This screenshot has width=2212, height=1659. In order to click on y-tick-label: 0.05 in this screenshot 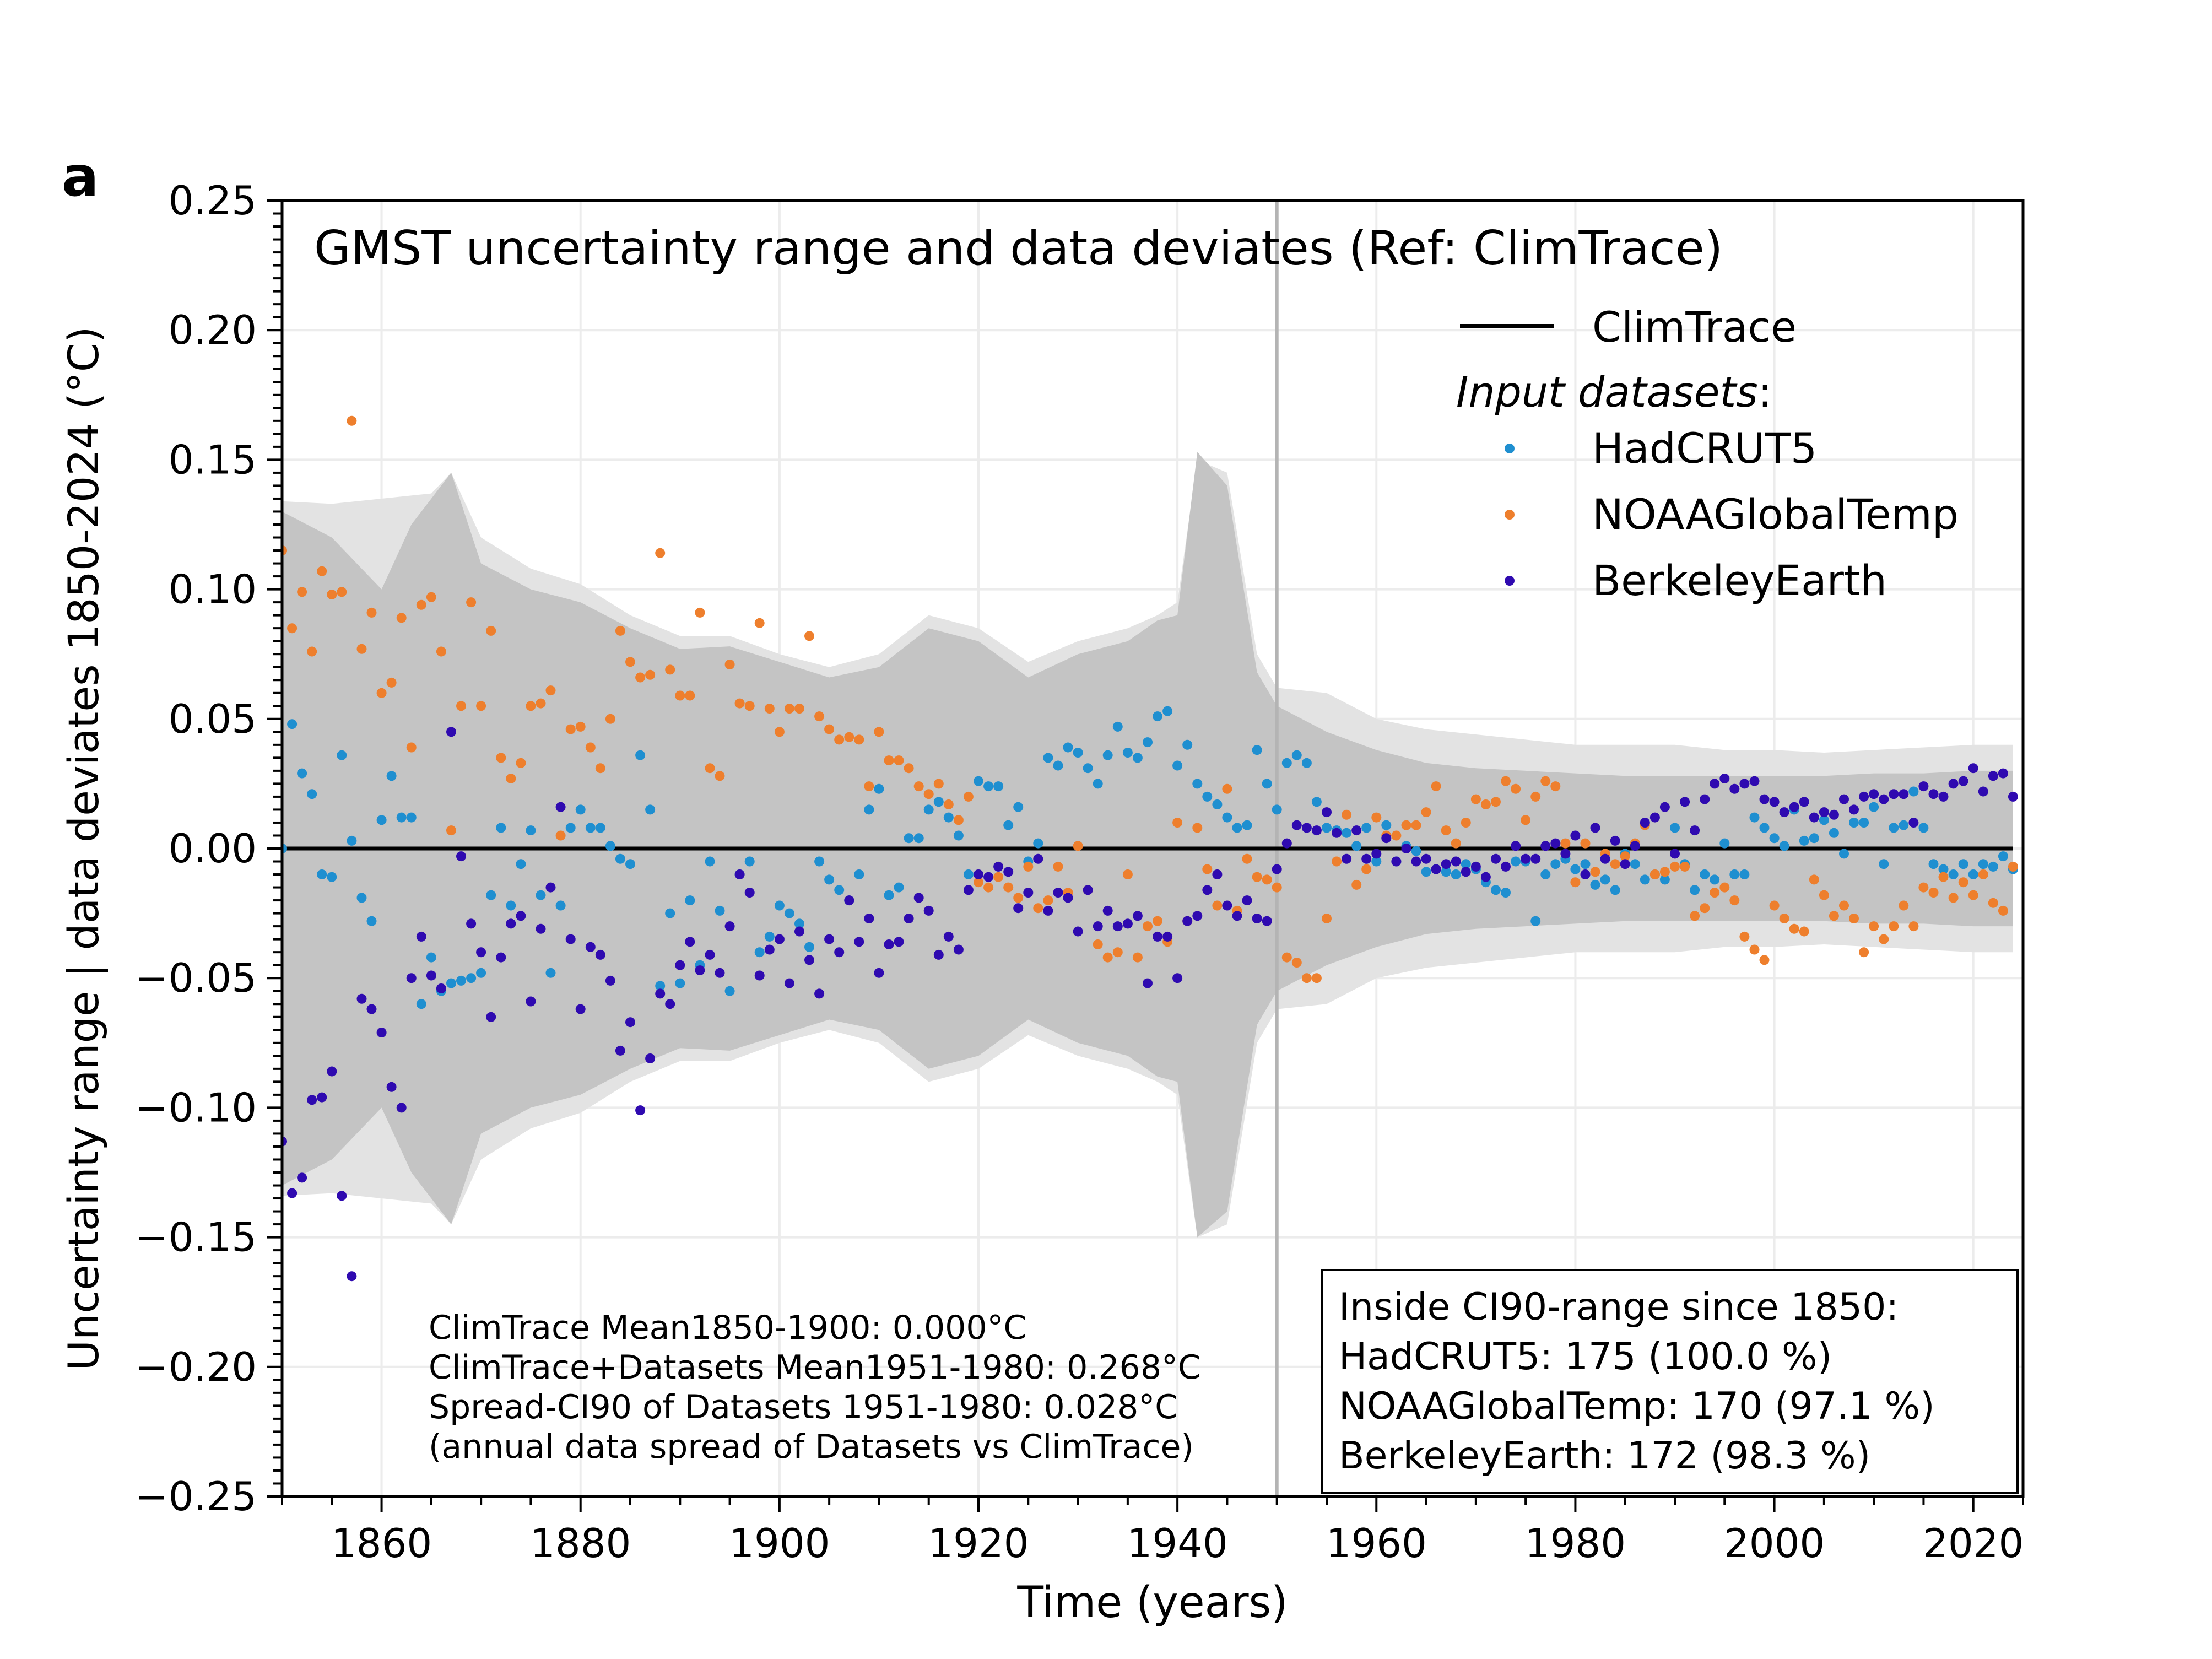, I will do `click(213, 719)`.